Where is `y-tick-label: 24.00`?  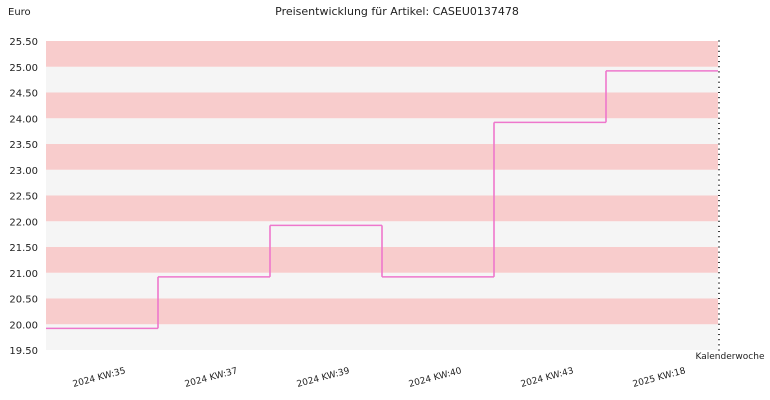
y-tick-label: 24.00 is located at coordinates (23, 119).